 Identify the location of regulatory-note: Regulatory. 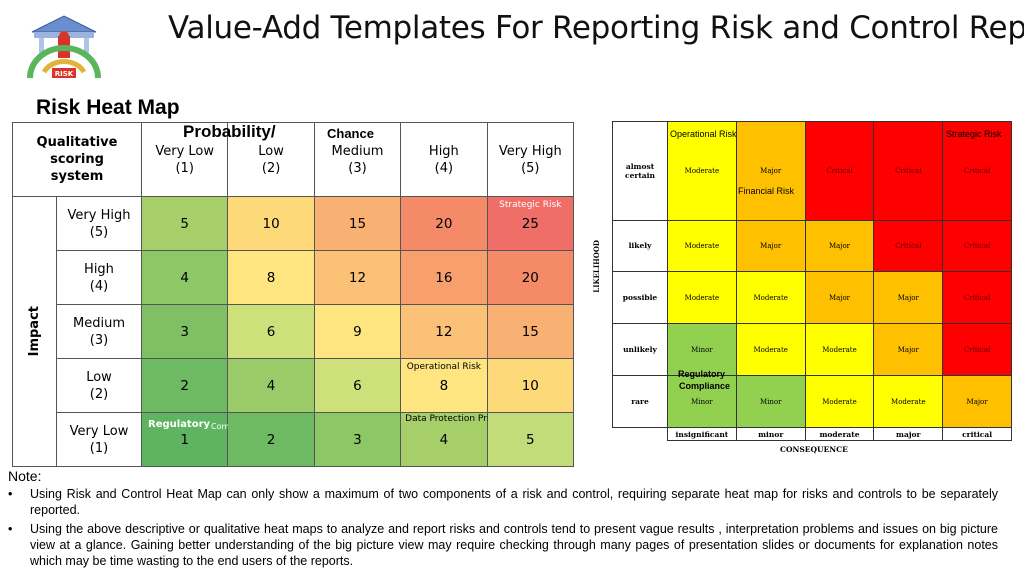
(179, 424).